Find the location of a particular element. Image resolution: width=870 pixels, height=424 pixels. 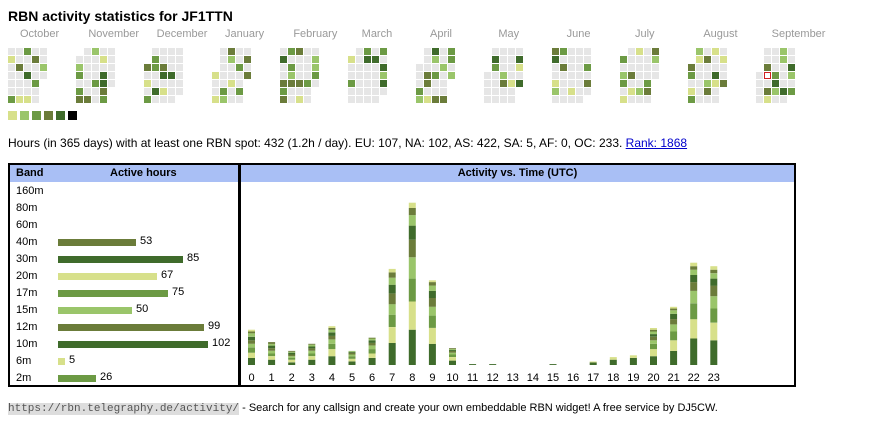

legend-swatch-level2 is located at coordinates (24, 115).